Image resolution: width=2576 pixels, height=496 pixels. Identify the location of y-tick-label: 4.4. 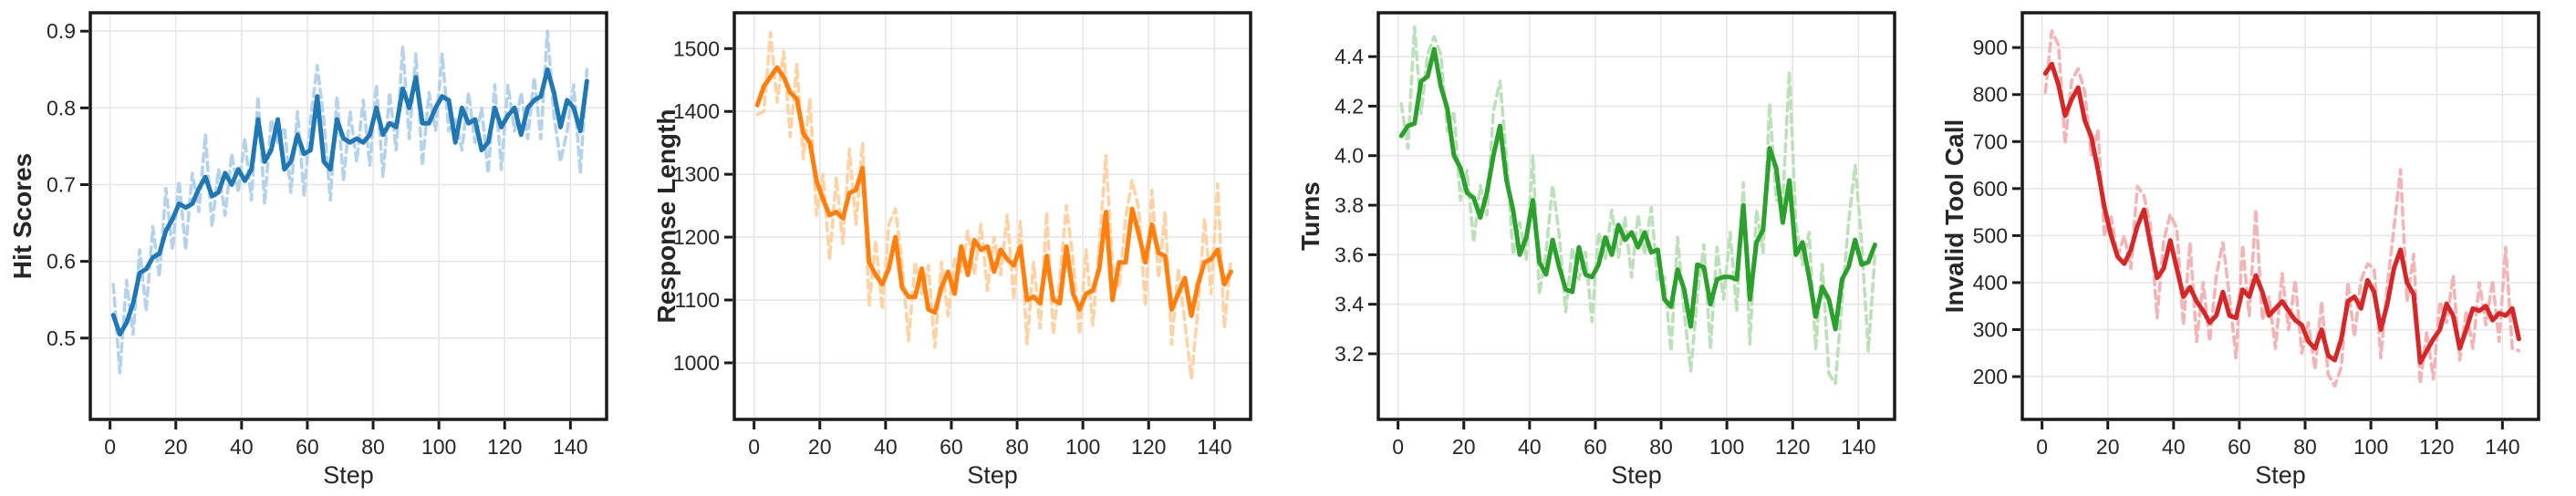
(1350, 56).